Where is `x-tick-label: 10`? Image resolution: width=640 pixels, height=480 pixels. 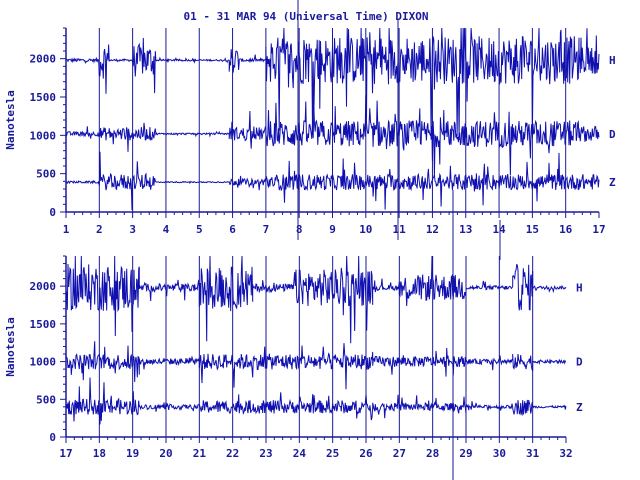 x-tick-label: 10 is located at coordinates (365, 229).